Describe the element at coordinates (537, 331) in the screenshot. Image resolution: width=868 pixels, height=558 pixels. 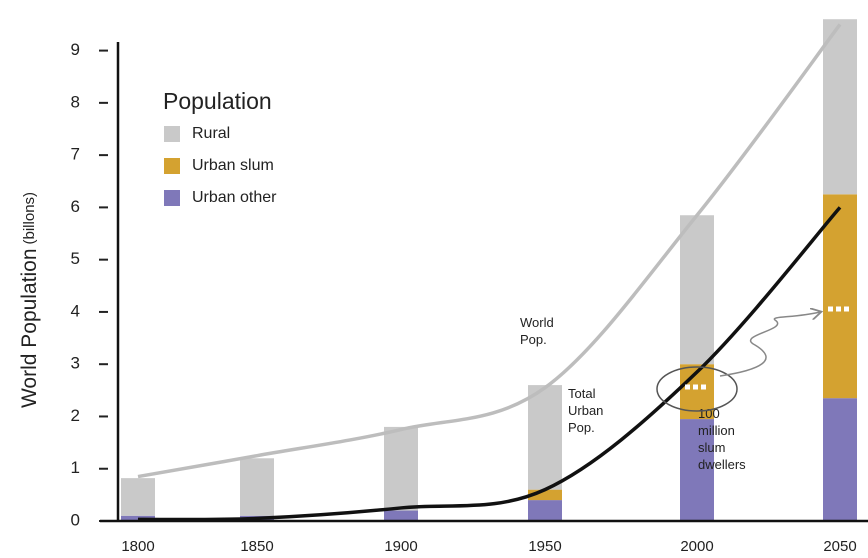
I see `line-label: World Pop.` at that location.